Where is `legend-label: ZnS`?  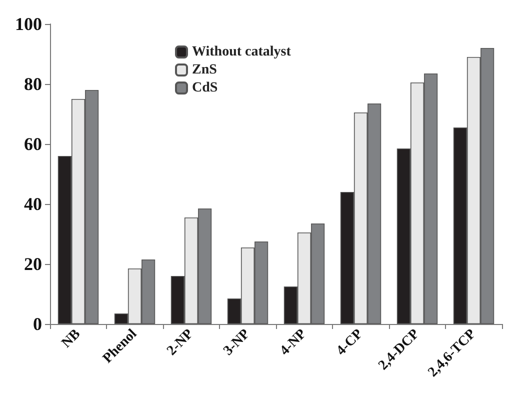 legend-label: ZnS is located at coordinates (205, 70).